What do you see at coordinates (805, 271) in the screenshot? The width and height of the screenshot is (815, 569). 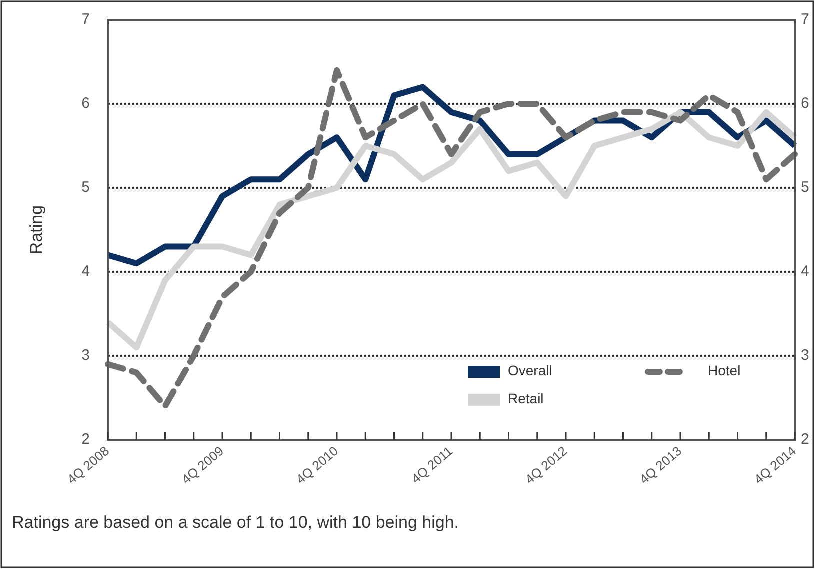 I see `y2-tick-label: 4` at bounding box center [805, 271].